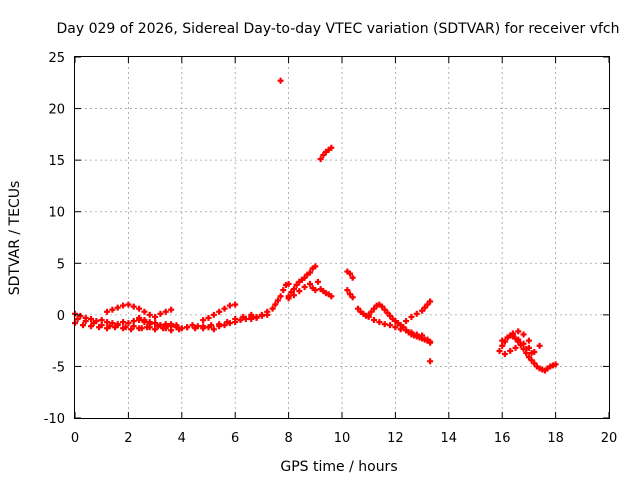 The image size is (640, 480). I want to click on y-tick-label: 20, so click(56, 110).